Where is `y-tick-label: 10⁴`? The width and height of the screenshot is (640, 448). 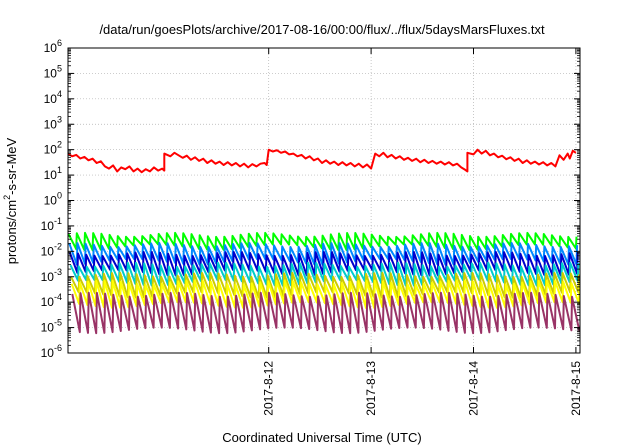 y-tick-label: 10⁴ is located at coordinates (53, 97).